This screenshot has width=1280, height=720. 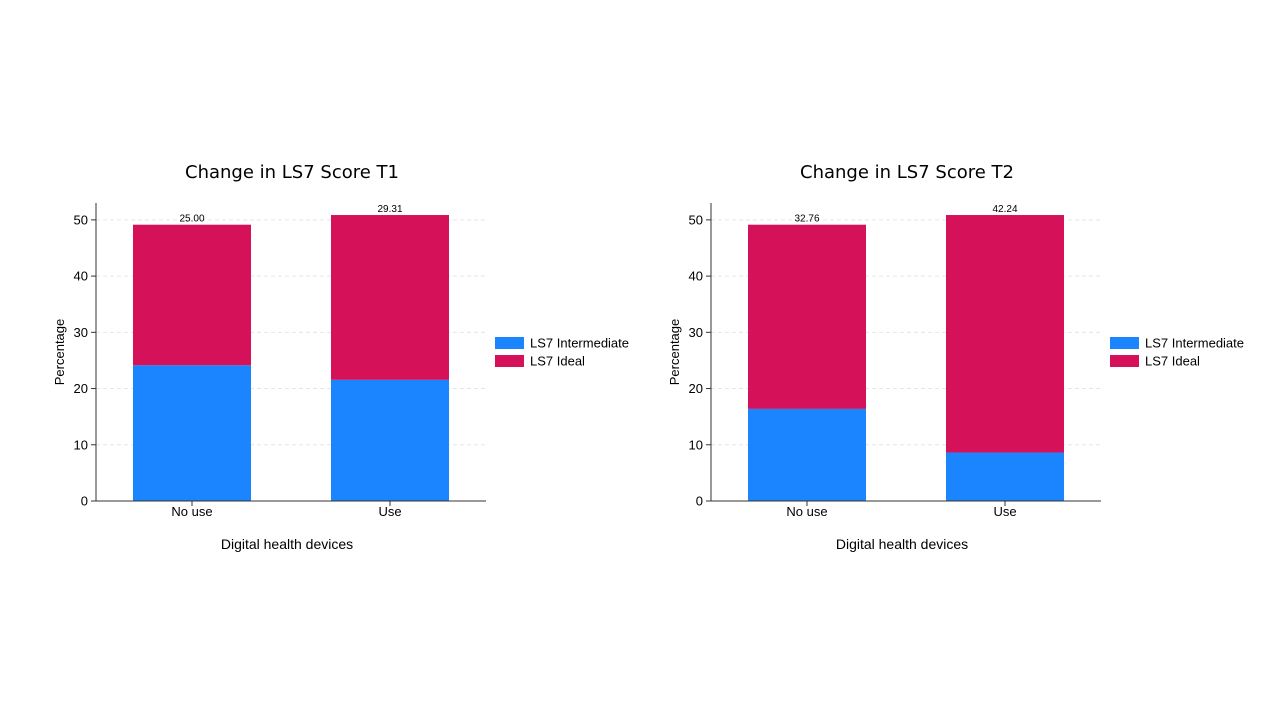 I want to click on bar-value-label: 42.24, so click(x=1004, y=209).